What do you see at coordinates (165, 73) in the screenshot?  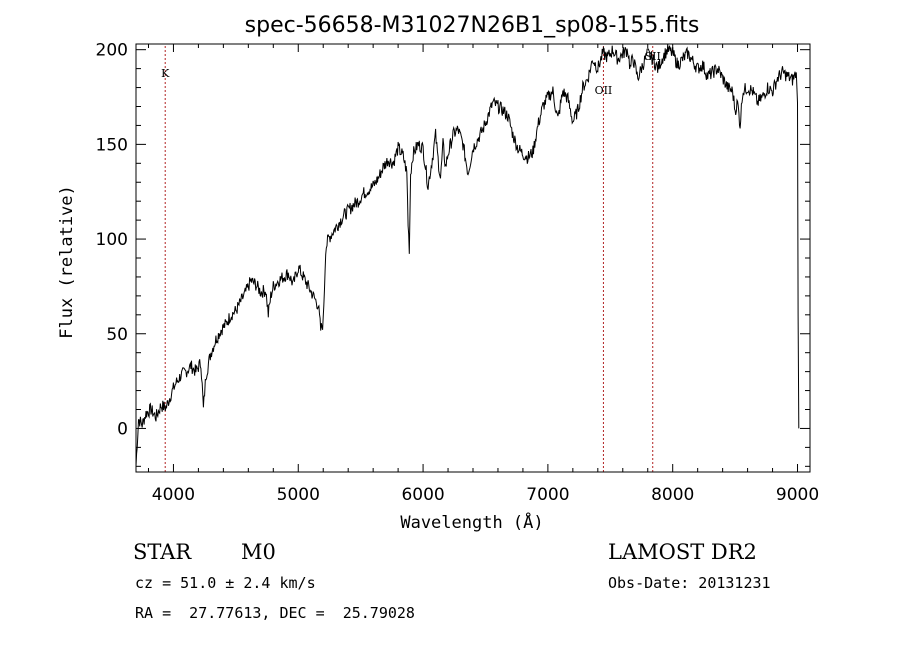 I see `spectral-line-label: K` at bounding box center [165, 73].